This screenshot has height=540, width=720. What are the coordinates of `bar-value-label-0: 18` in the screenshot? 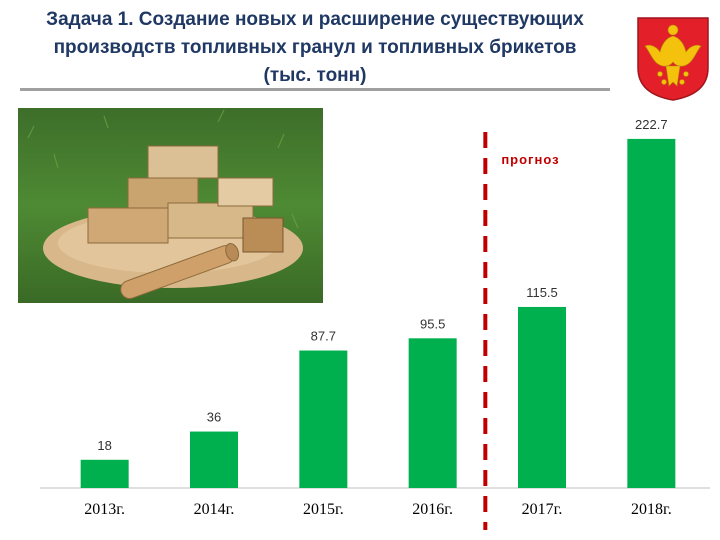 It's located at (104, 445).